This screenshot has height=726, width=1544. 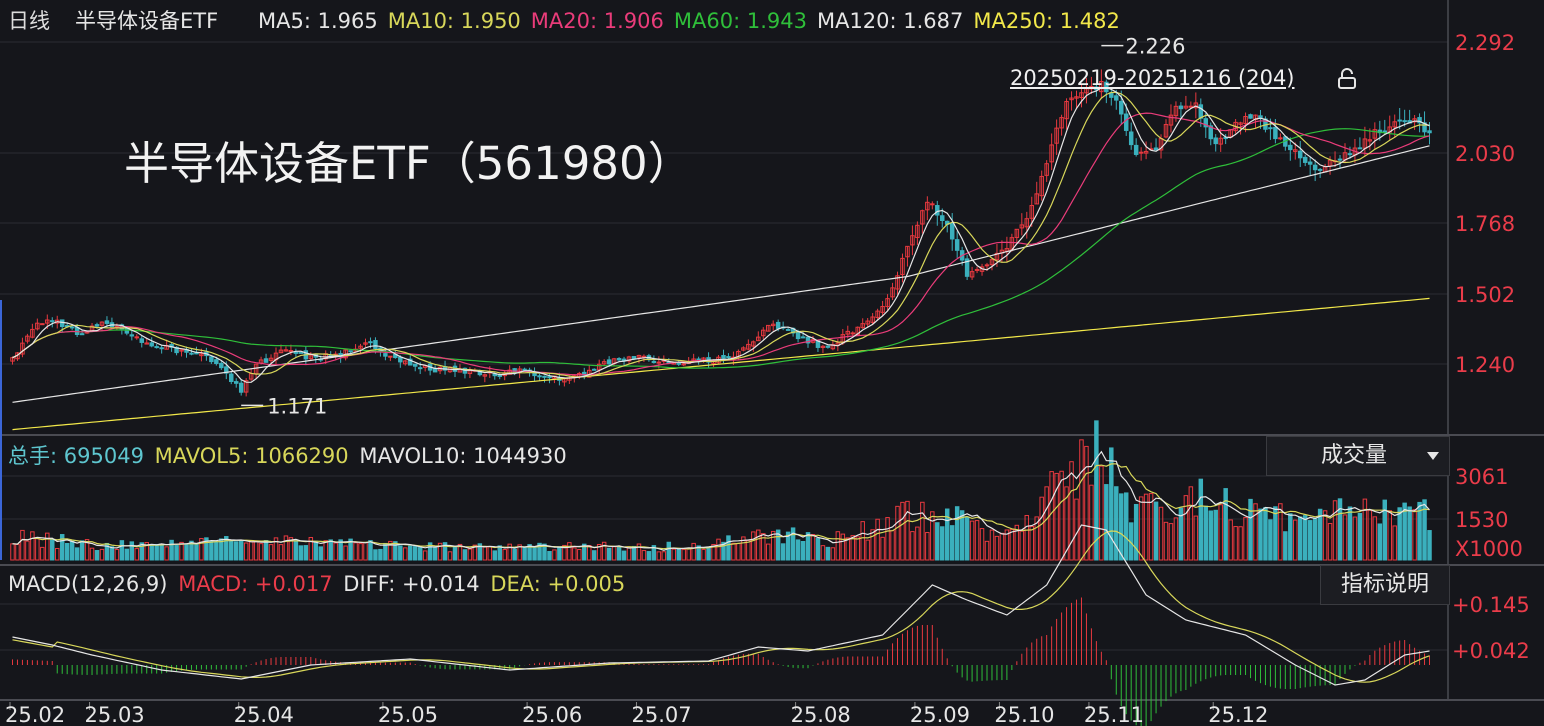 What do you see at coordinates (1114, 714) in the screenshot?
I see `x-tick-label: 25.11` at bounding box center [1114, 714].